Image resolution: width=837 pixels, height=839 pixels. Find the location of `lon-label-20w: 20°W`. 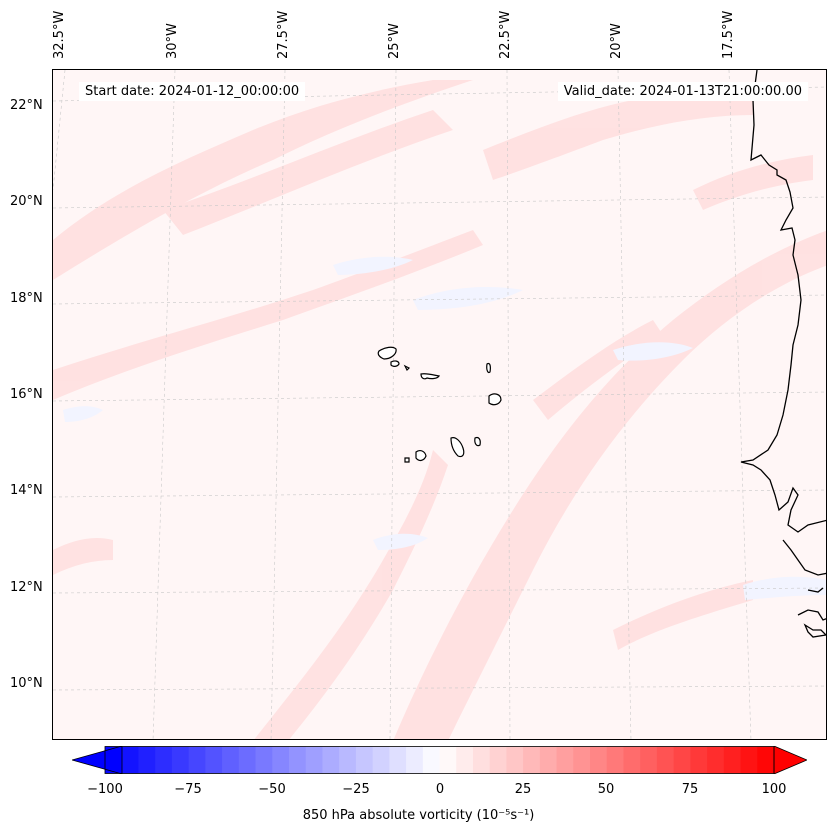

lon-label-20w: 20°W is located at coordinates (616, 41).